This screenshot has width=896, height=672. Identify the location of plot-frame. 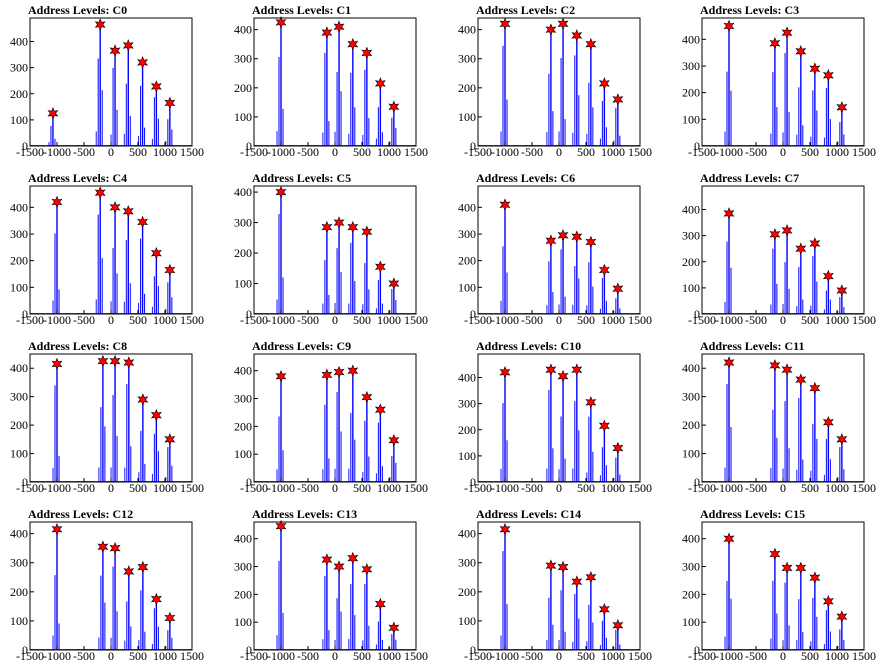
(783, 250).